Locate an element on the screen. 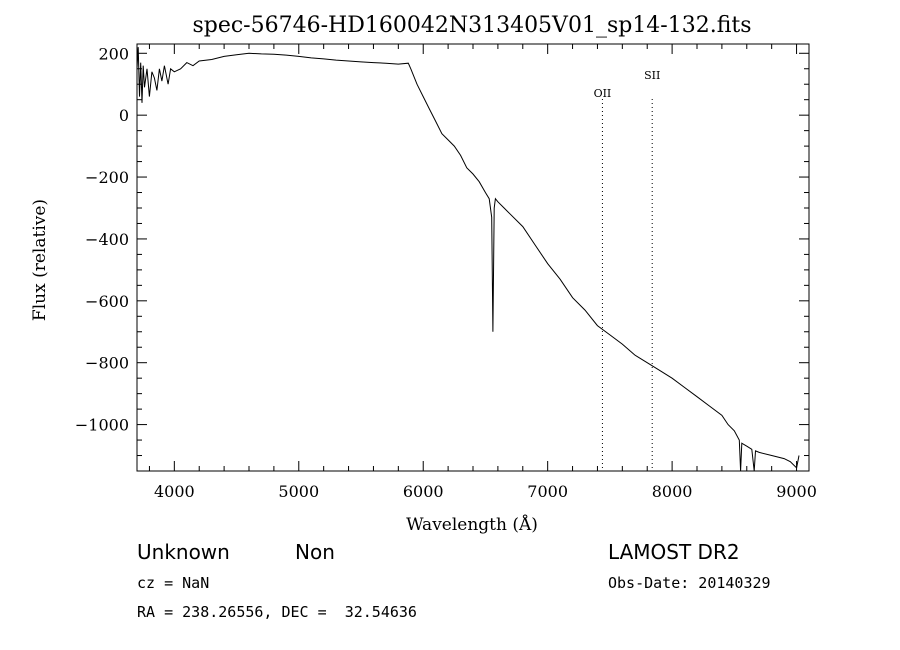  y-tick-label: 0 is located at coordinates (124, 115).